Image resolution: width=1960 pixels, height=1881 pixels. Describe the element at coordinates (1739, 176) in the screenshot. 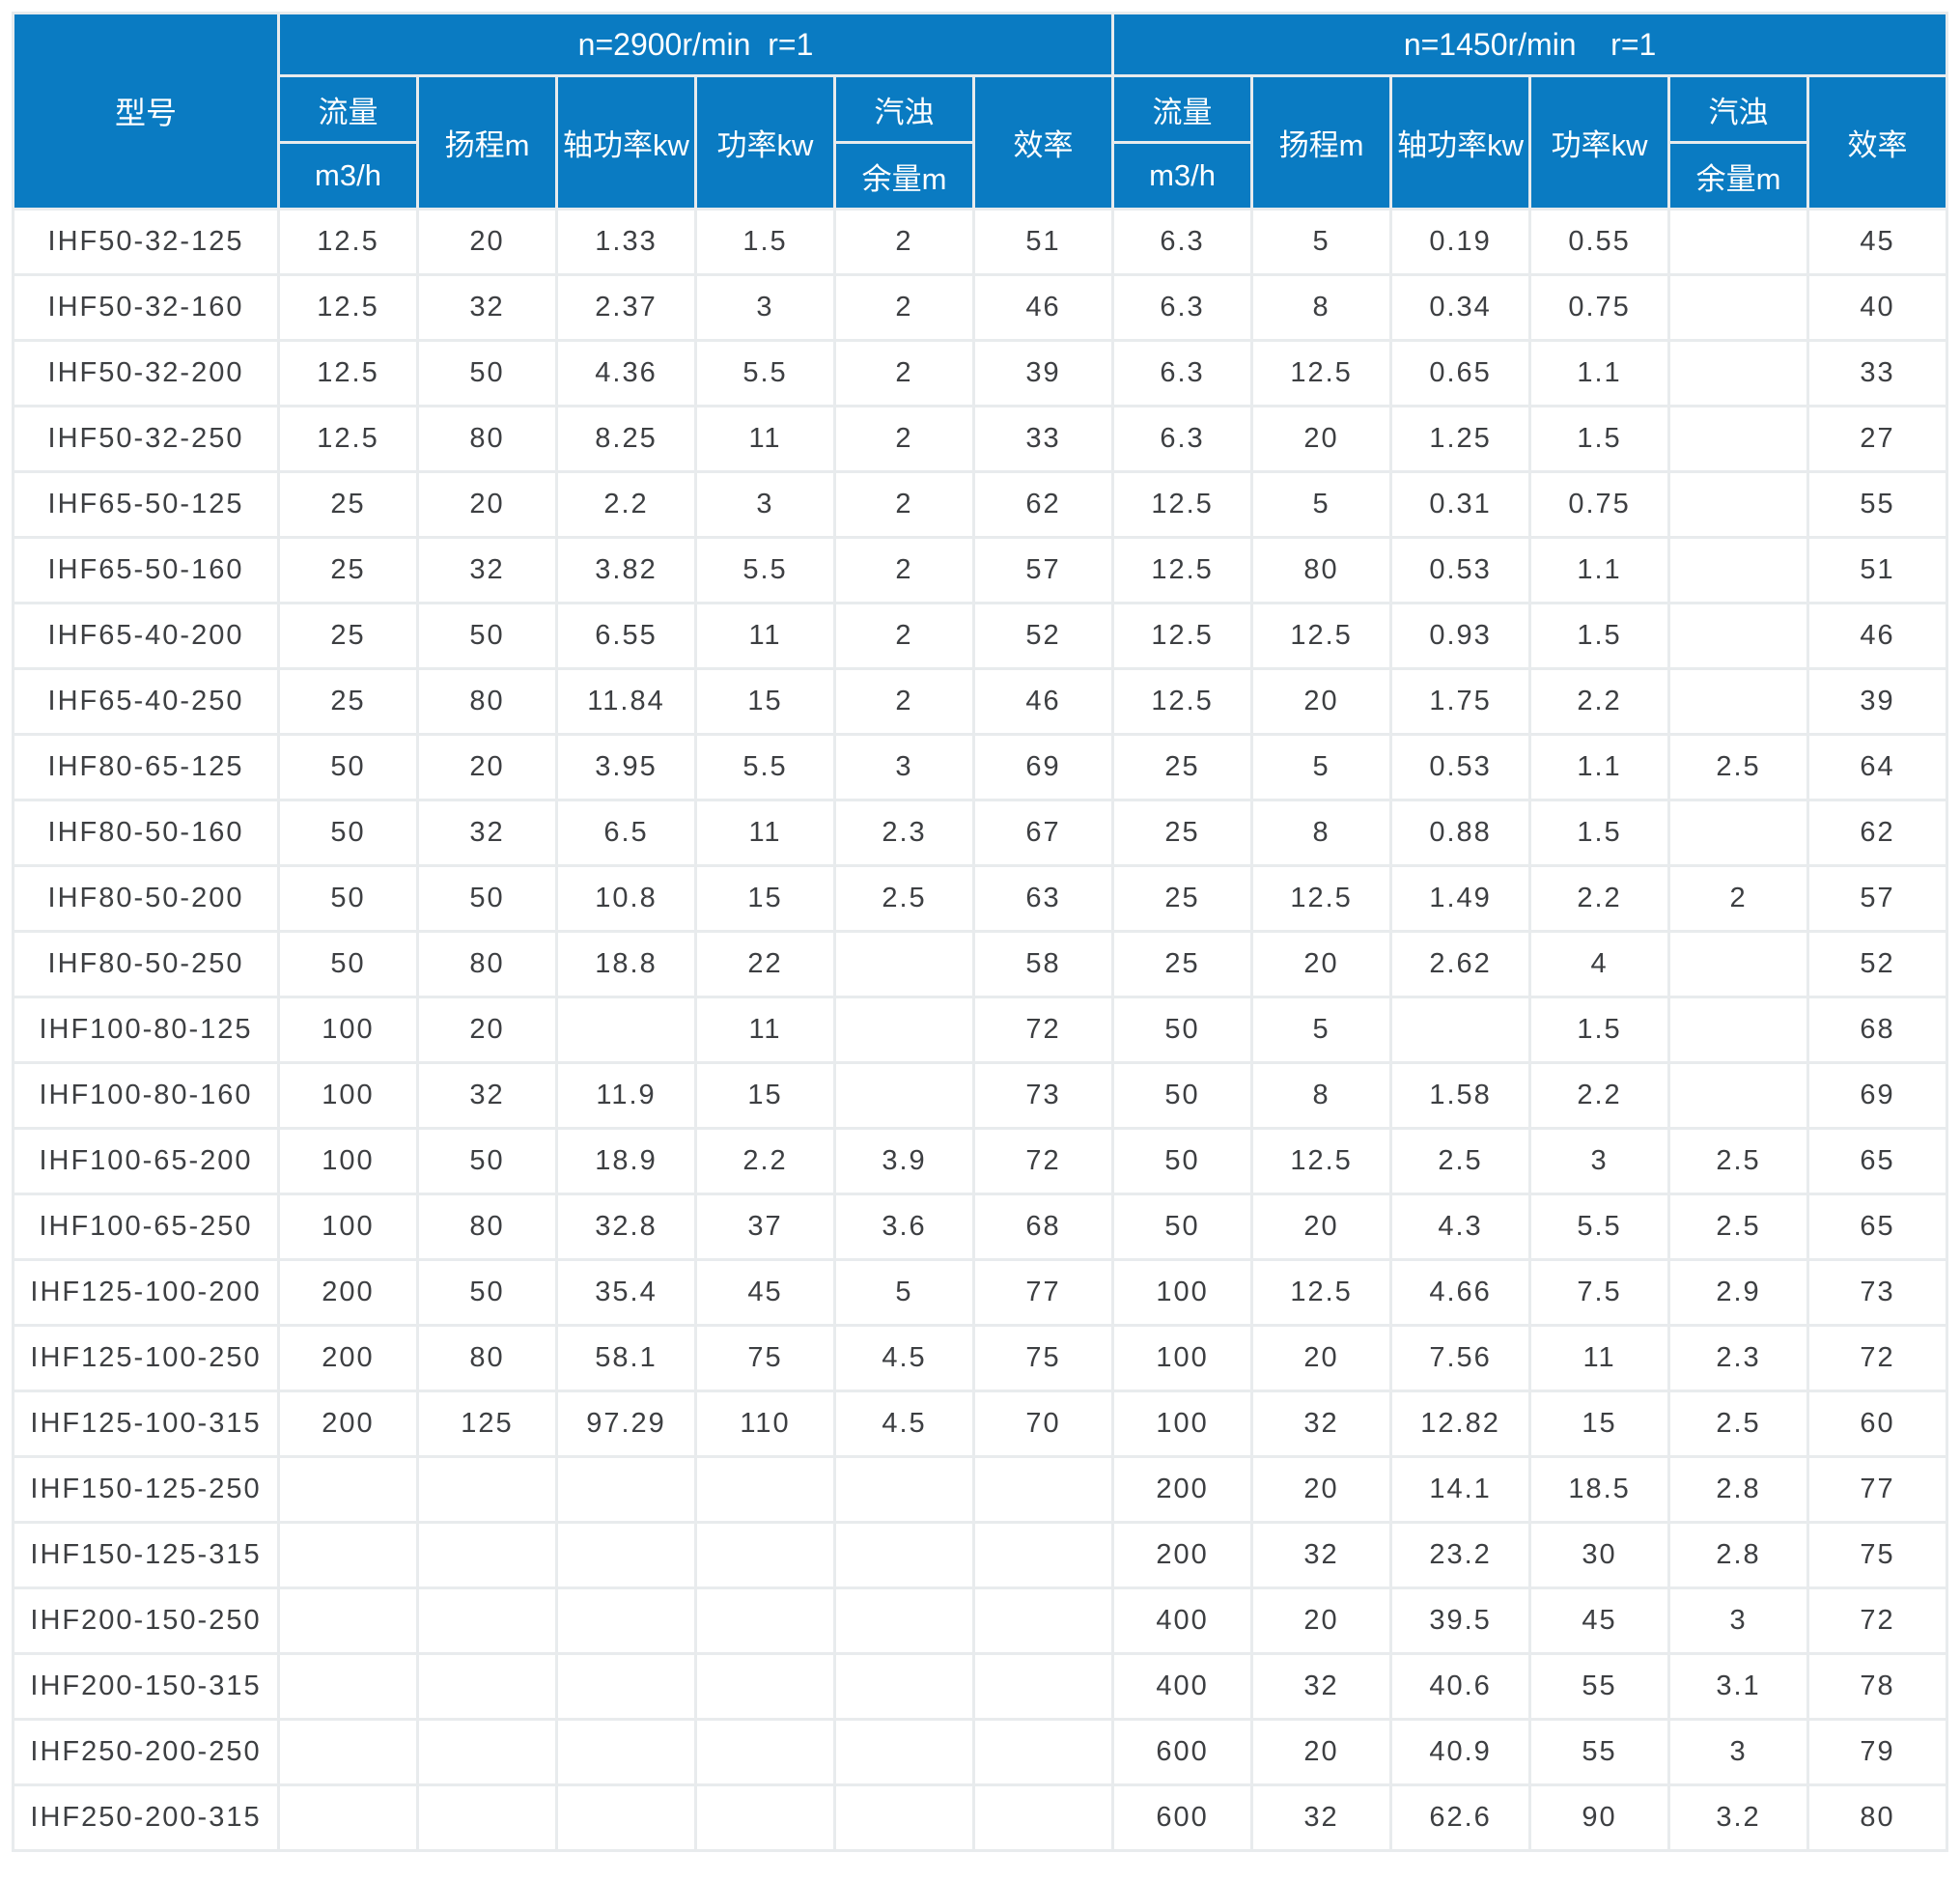

I see `col-header-cavitation-unit-1450: 余量m` at that location.